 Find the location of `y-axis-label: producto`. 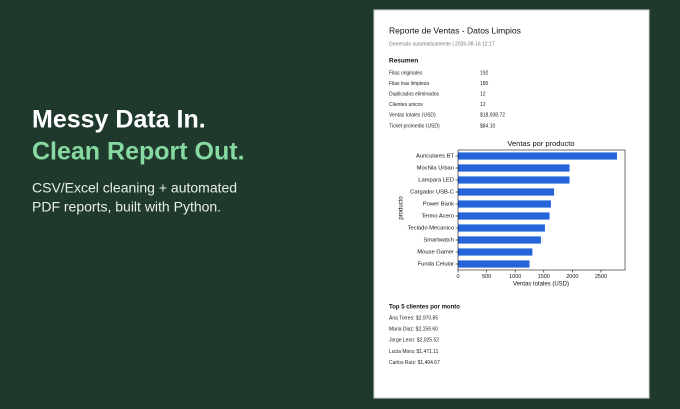

y-axis-label: producto is located at coordinates (402, 208).